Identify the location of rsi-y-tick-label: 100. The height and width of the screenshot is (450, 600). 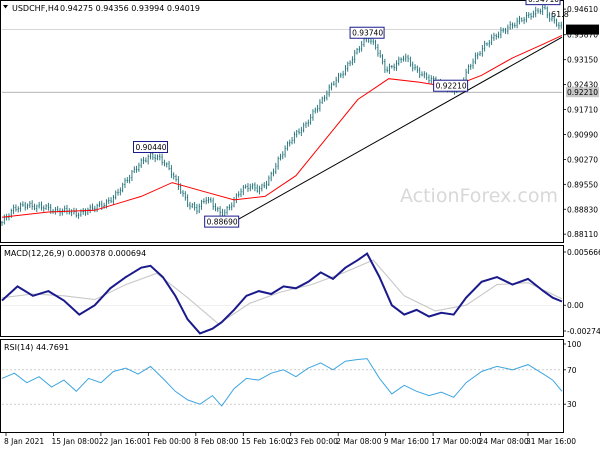
(574, 344).